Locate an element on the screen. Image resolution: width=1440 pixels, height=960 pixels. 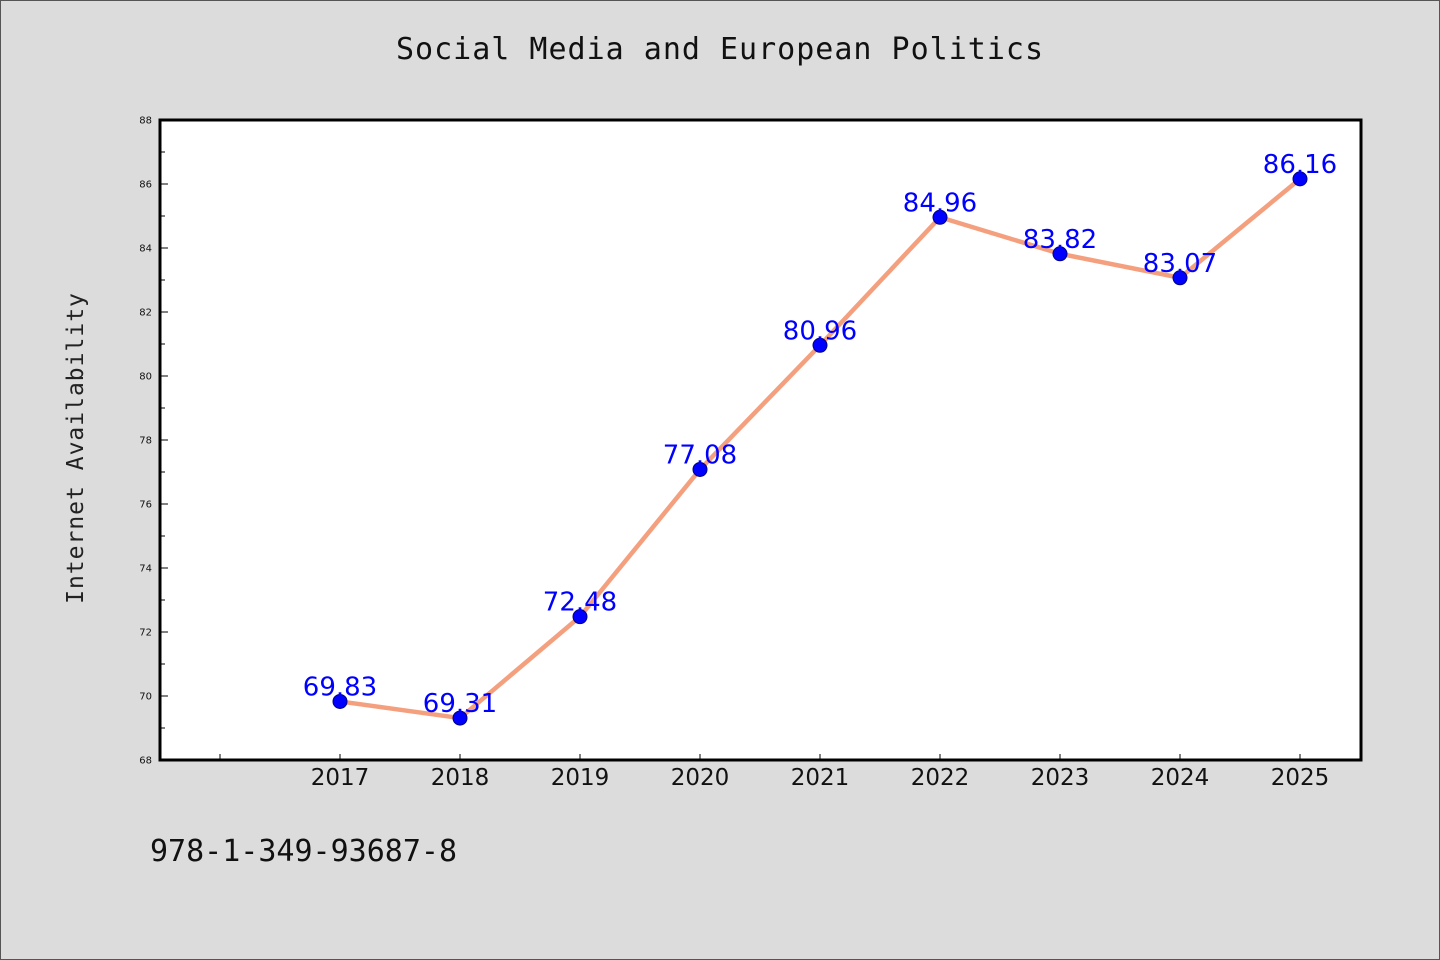
data-label: 80.96 is located at coordinates (820, 331).